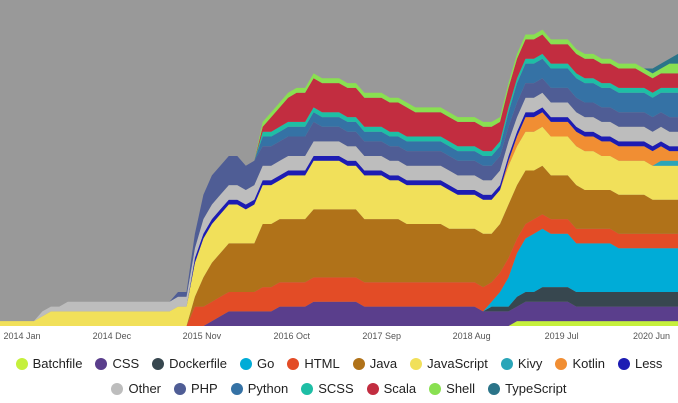 This screenshot has width=678, height=403. I want to click on legend-label: Kivy, so click(530, 363).